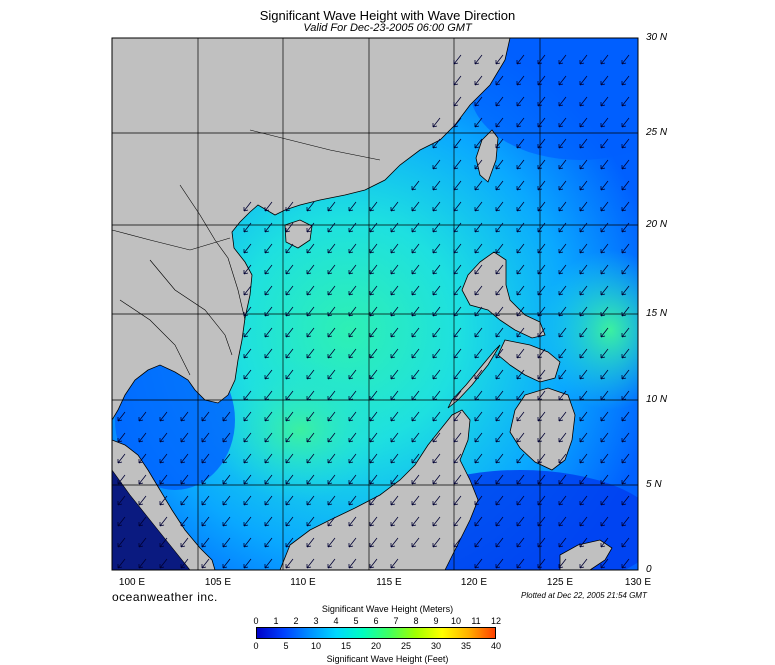 The width and height of the screenshot is (775, 665). Describe the element at coordinates (474, 582) in the screenshot. I see `lon-label: 120 E` at that location.